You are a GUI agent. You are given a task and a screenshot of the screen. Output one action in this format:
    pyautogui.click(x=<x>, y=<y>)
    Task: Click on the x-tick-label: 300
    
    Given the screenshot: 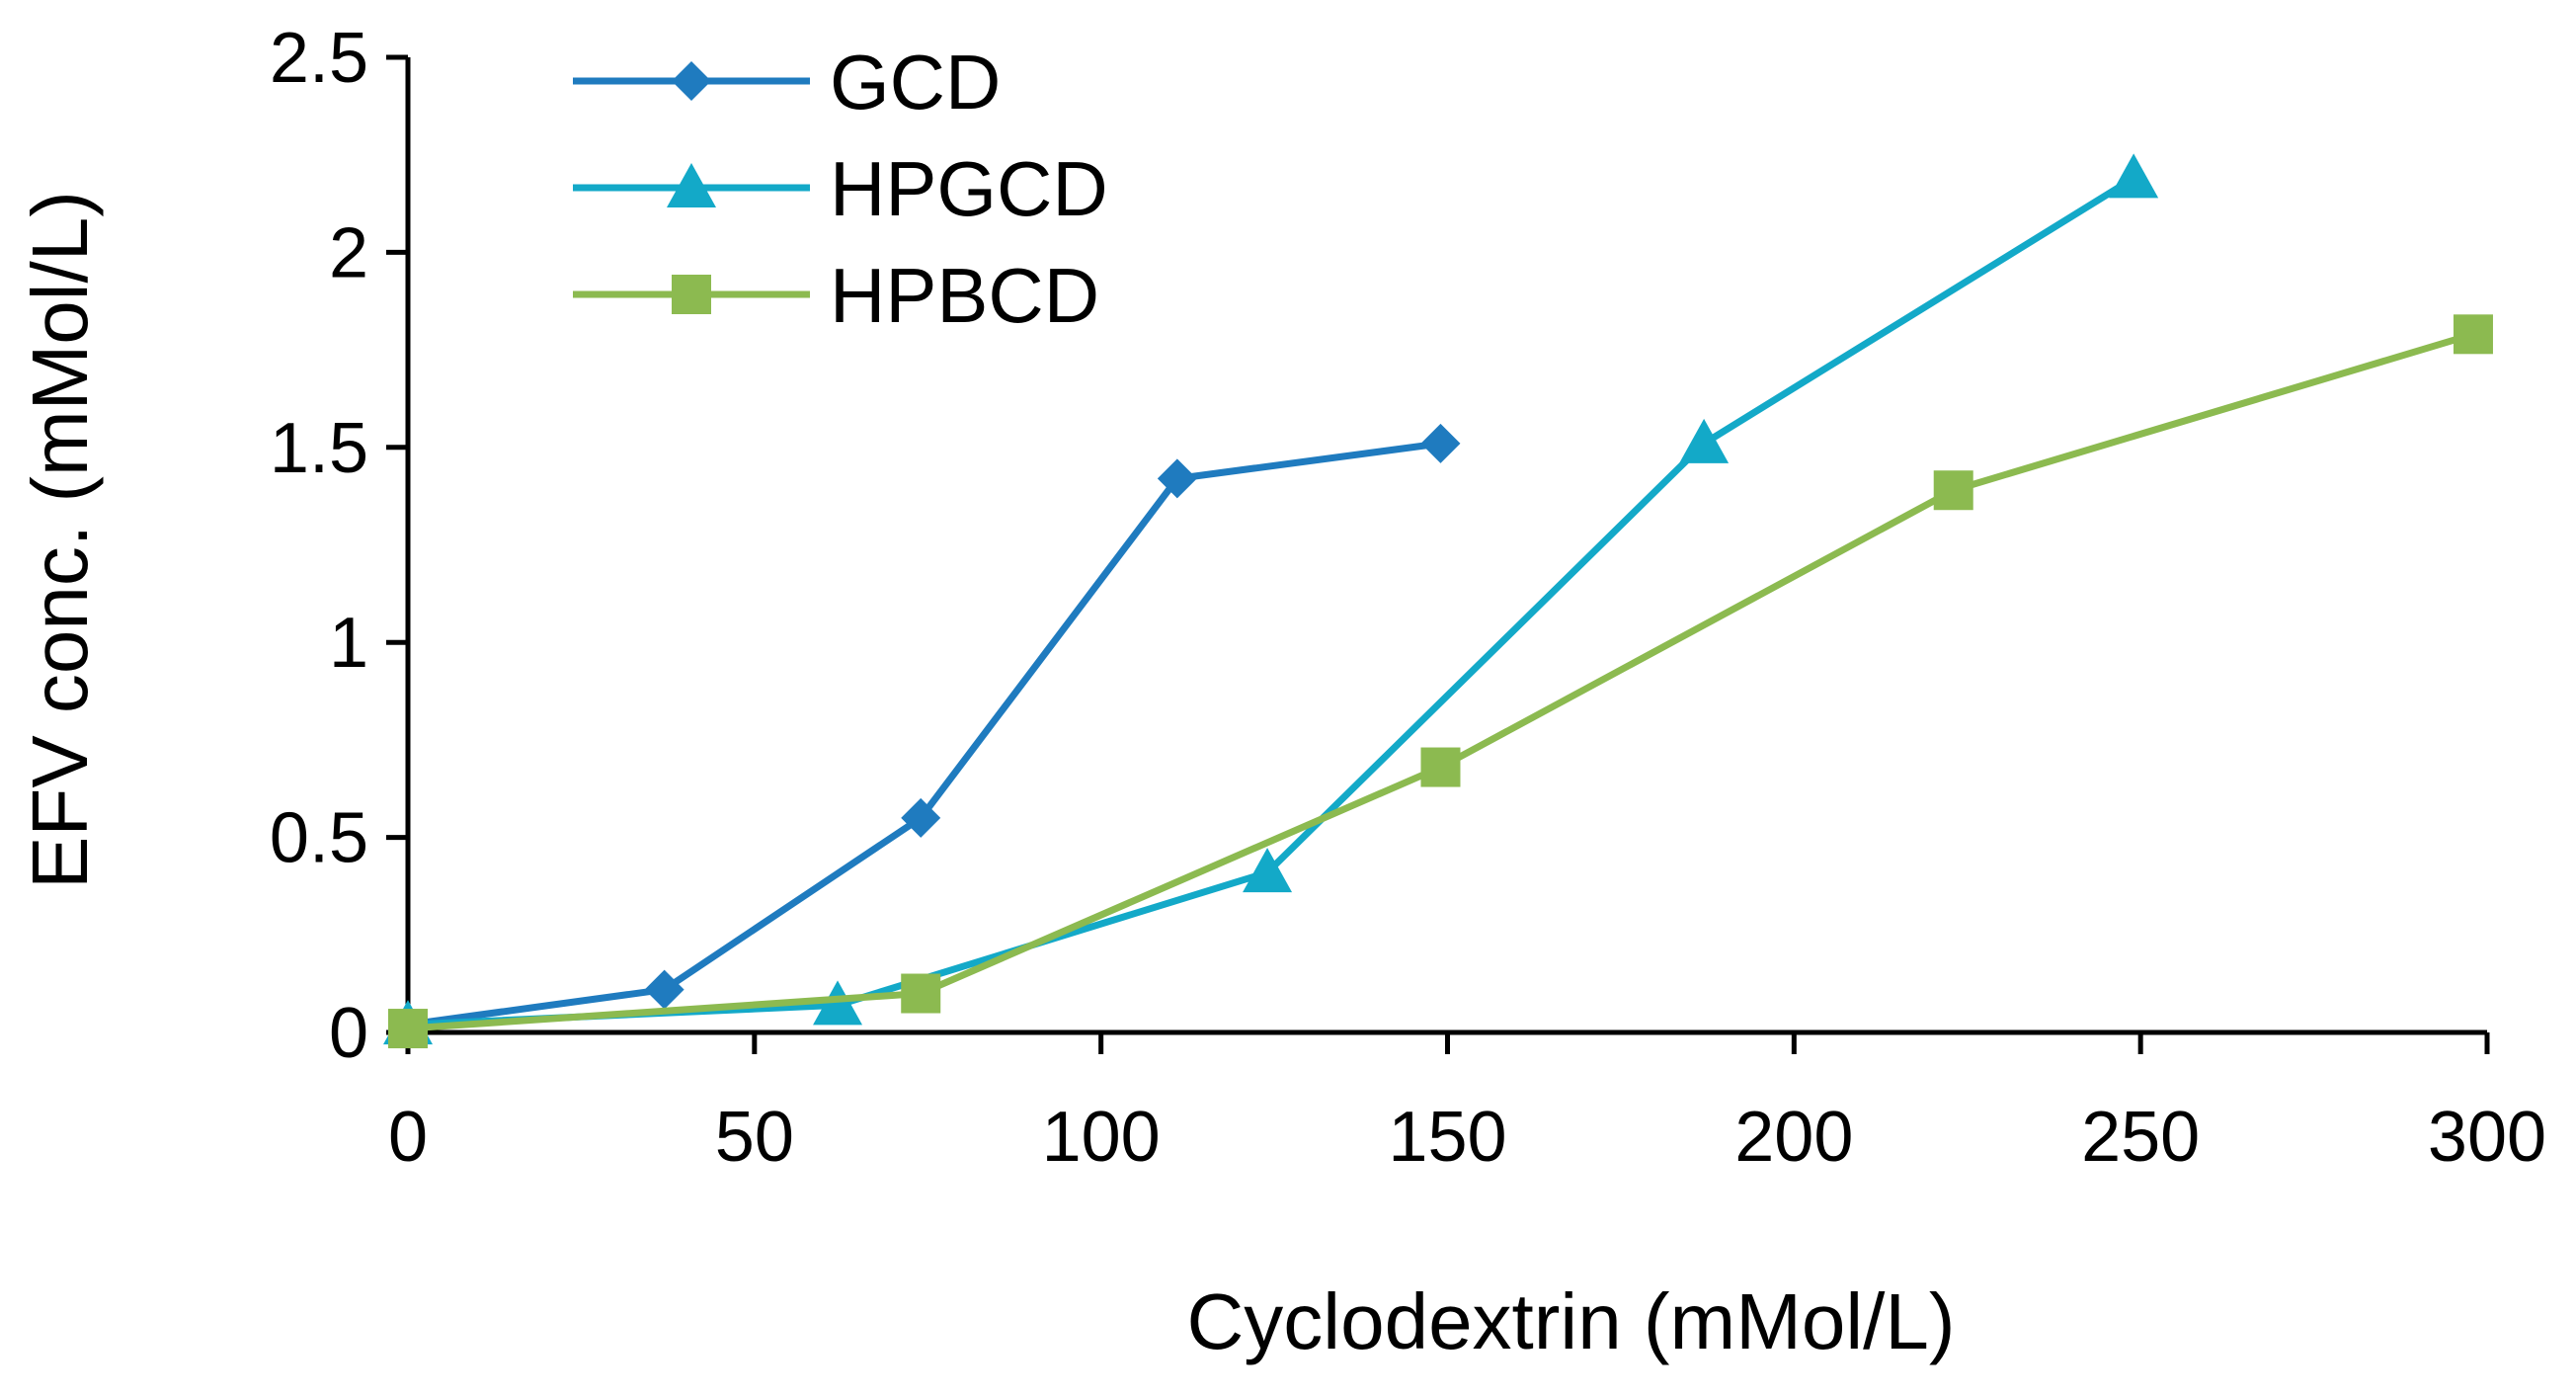 What is the action you would take?
    pyautogui.click(x=2487, y=1137)
    